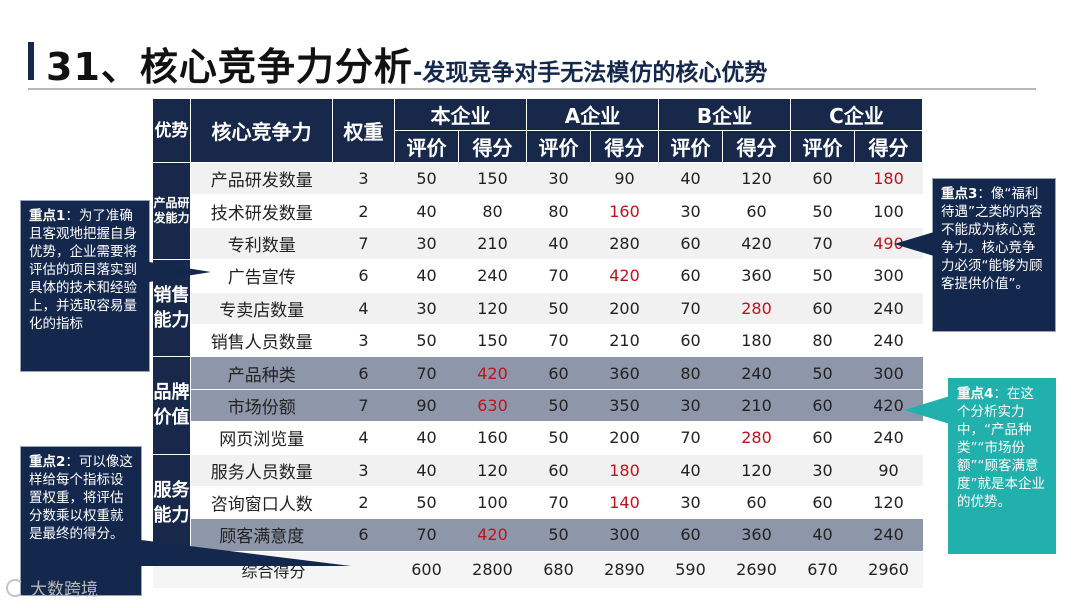  Describe the element at coordinates (590, 73) in the screenshot. I see `page-title-sub: -发现竞争对手无法模仿的核心优势` at that location.